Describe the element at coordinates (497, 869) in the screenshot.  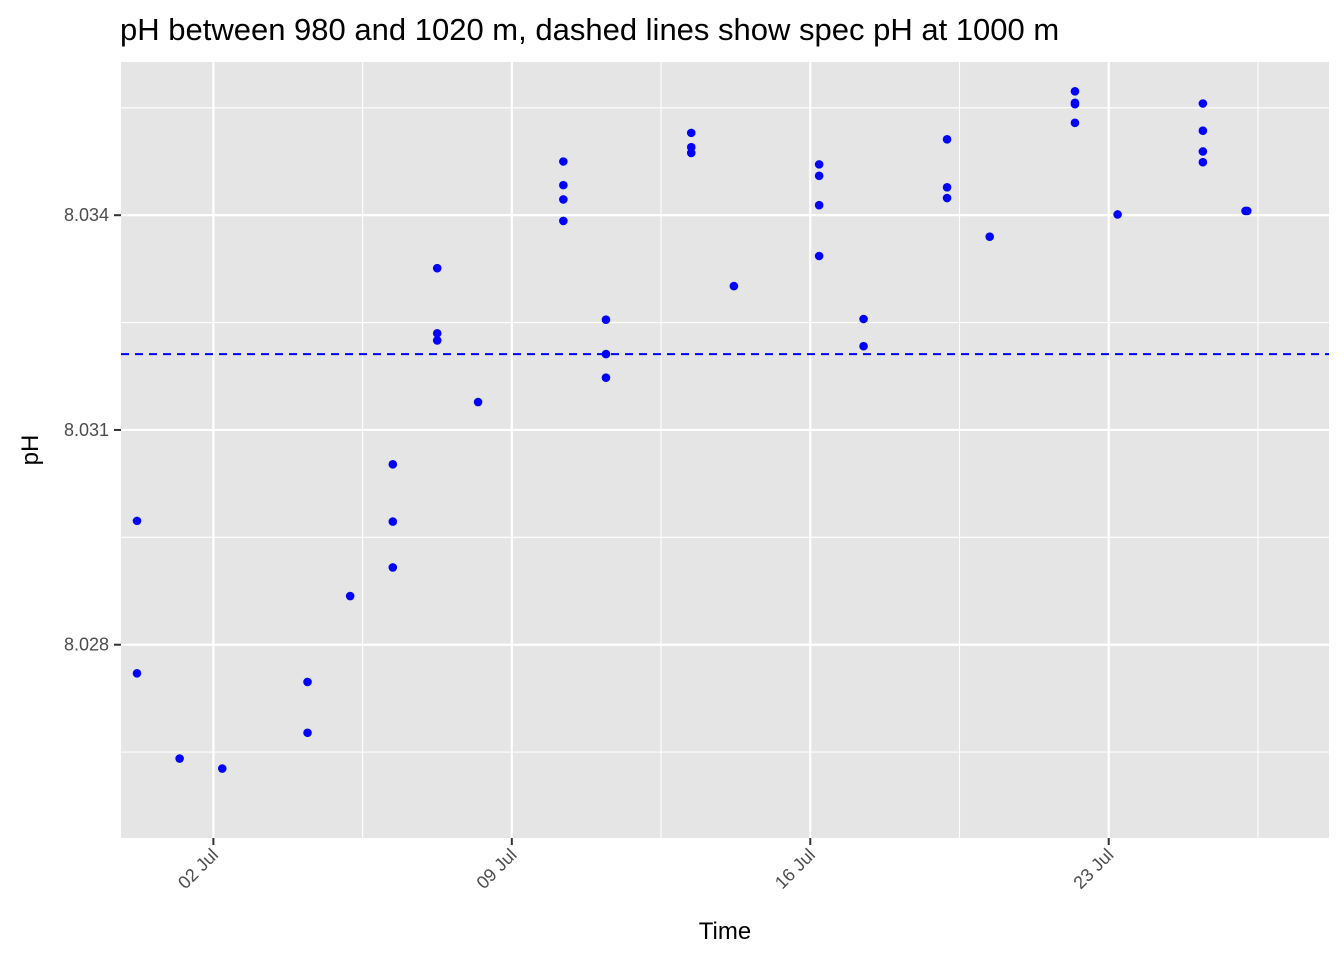
I see `x-tick-label: 09 Jul` at that location.